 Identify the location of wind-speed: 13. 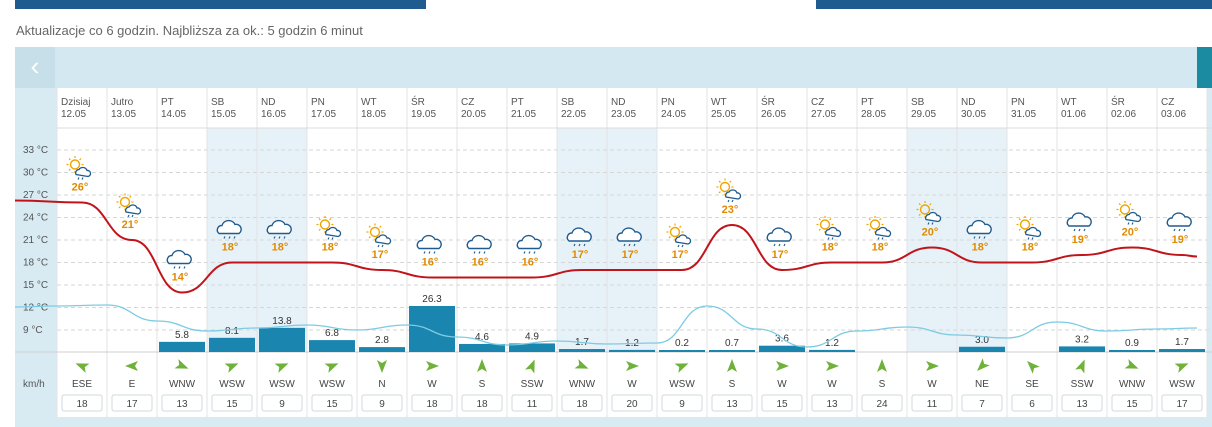
(832, 404).